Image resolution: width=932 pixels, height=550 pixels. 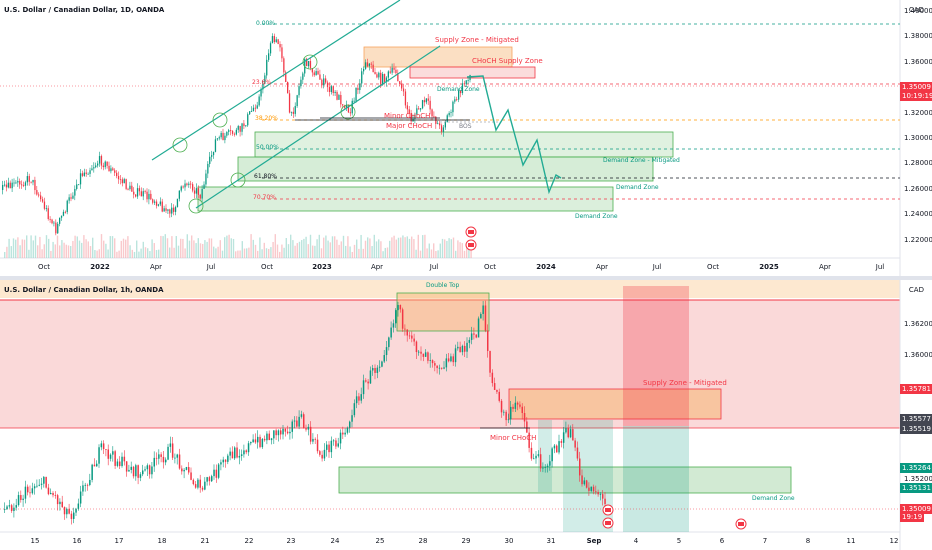 What do you see at coordinates (318, 127) in the screenshot?
I see `channel-lower-line` at bounding box center [318, 127].